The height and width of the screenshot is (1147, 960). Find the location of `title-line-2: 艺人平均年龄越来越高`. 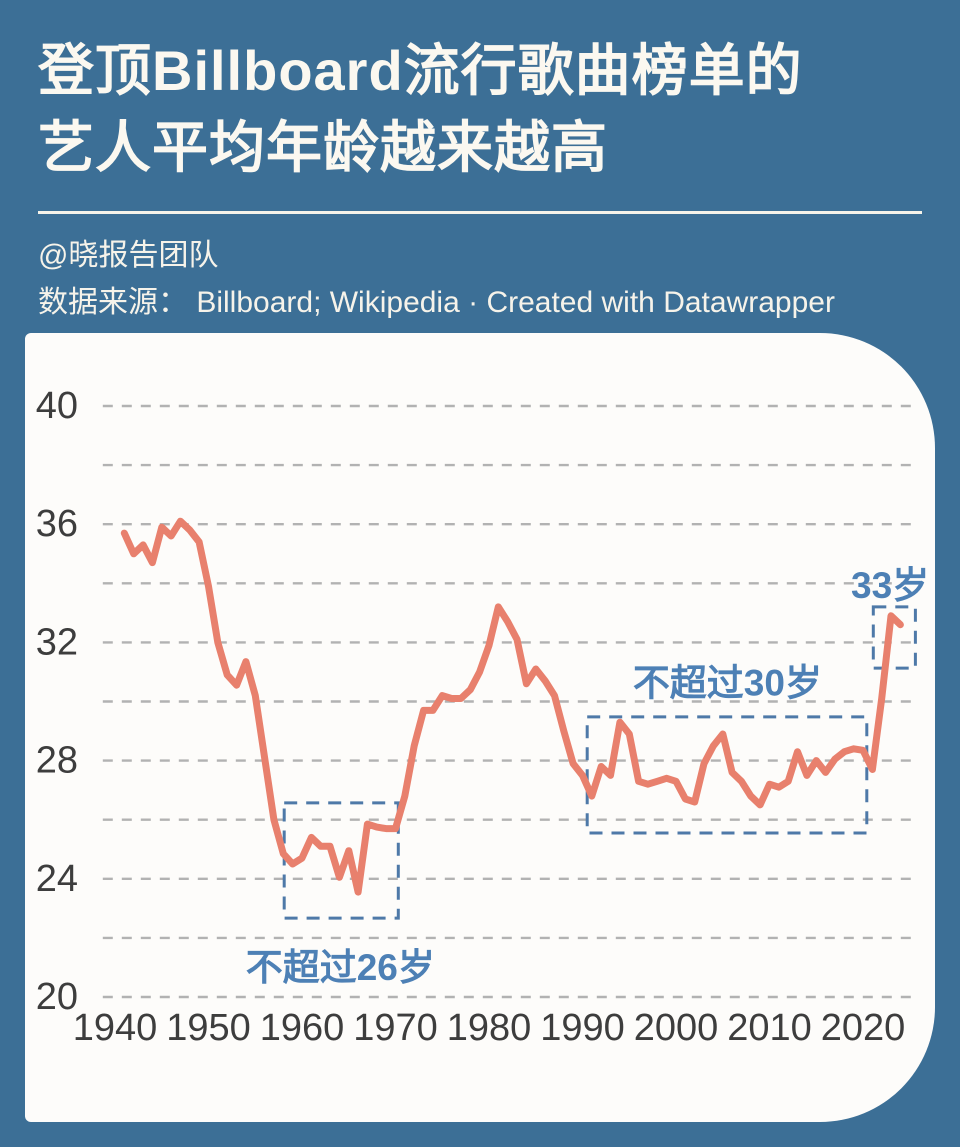

title-line-2: 艺人平均年龄越来越高 is located at coordinates (323, 148).